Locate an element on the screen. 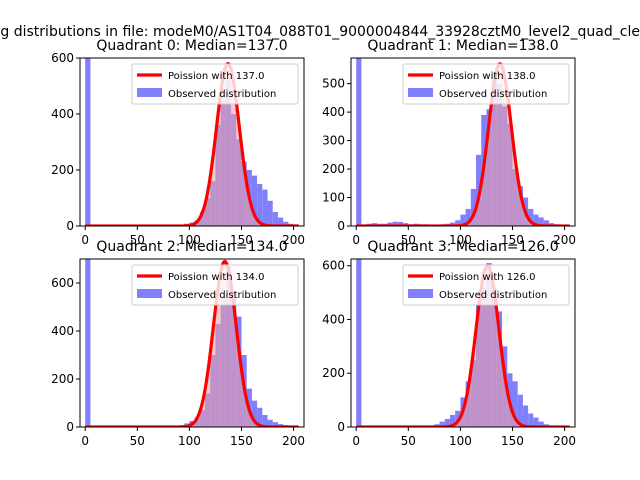  quadrant-3-title: Quadrant 3: Median=126.0 is located at coordinates (462, 247).